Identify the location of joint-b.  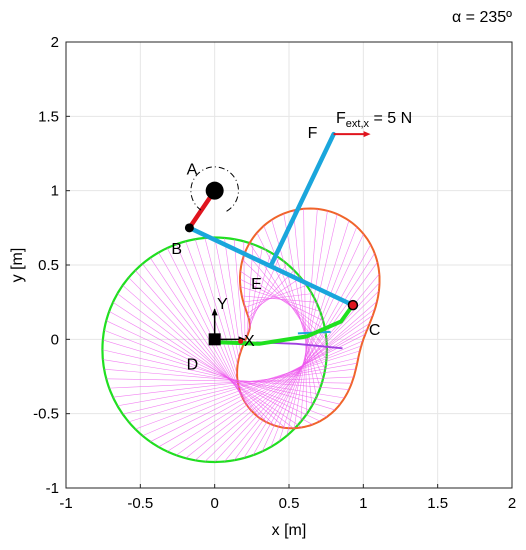
(189, 228).